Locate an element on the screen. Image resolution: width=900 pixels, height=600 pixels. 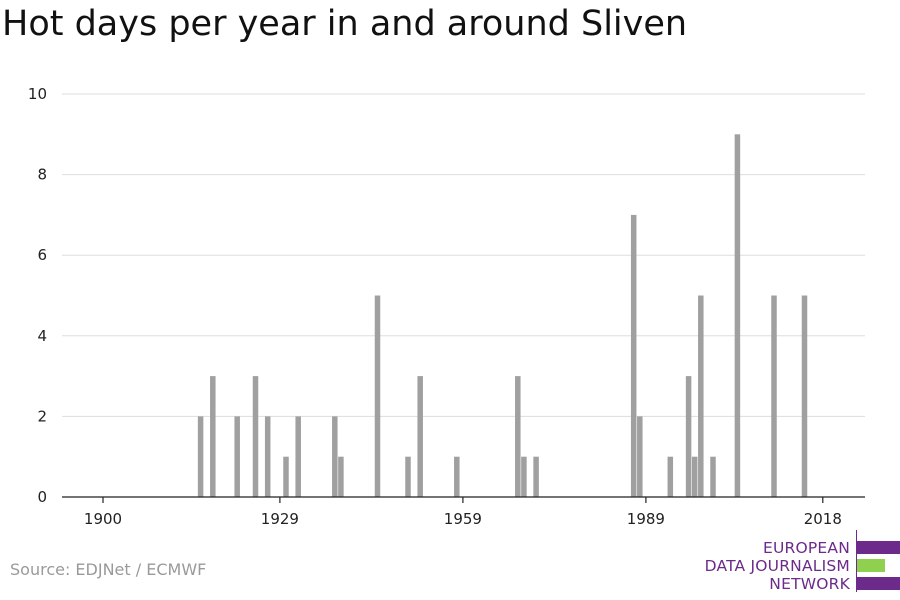
bar-1971 is located at coordinates (536, 476).